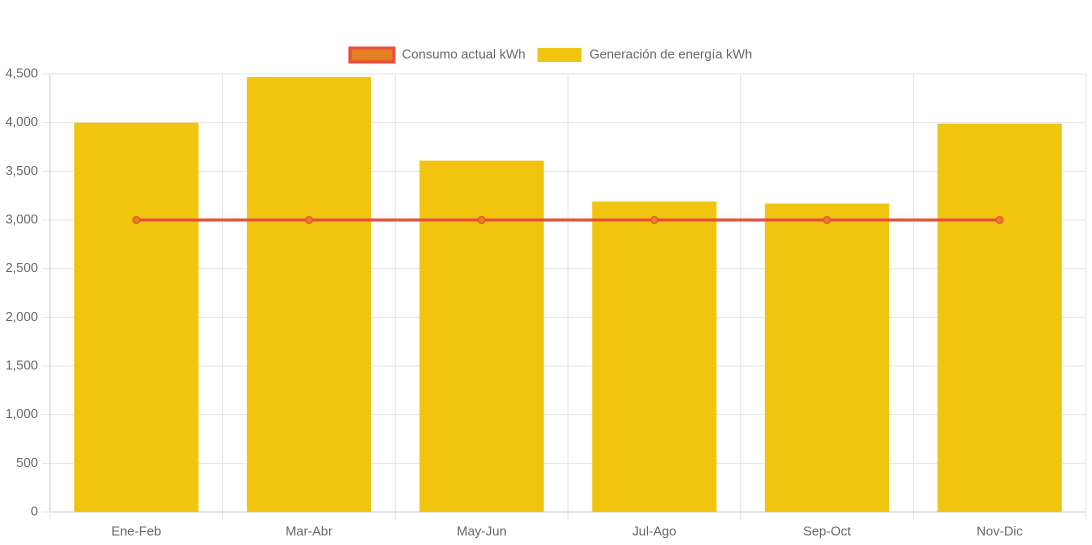 The height and width of the screenshot is (545, 1092). I want to click on x-tick-label: Sep-Oct, so click(827, 530).